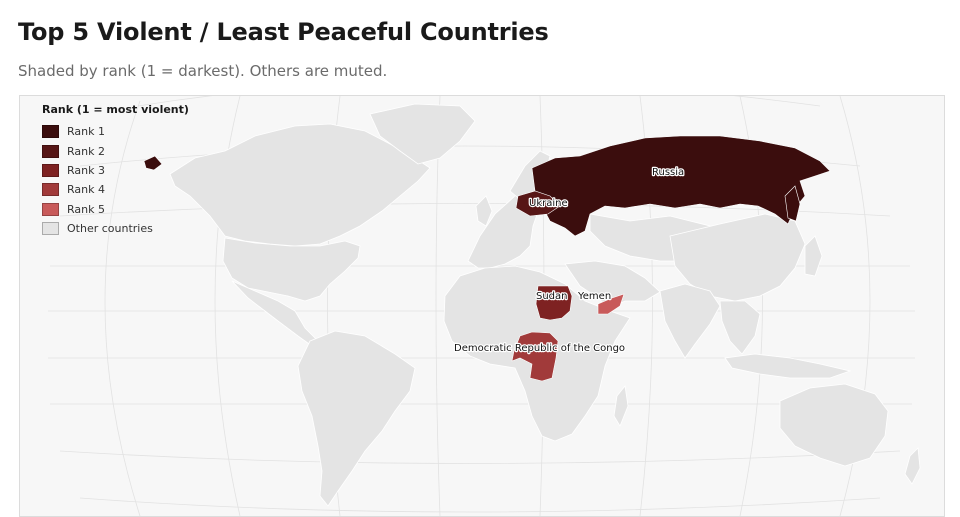  I want to click on legend-item: Rank 2, so click(115, 150).